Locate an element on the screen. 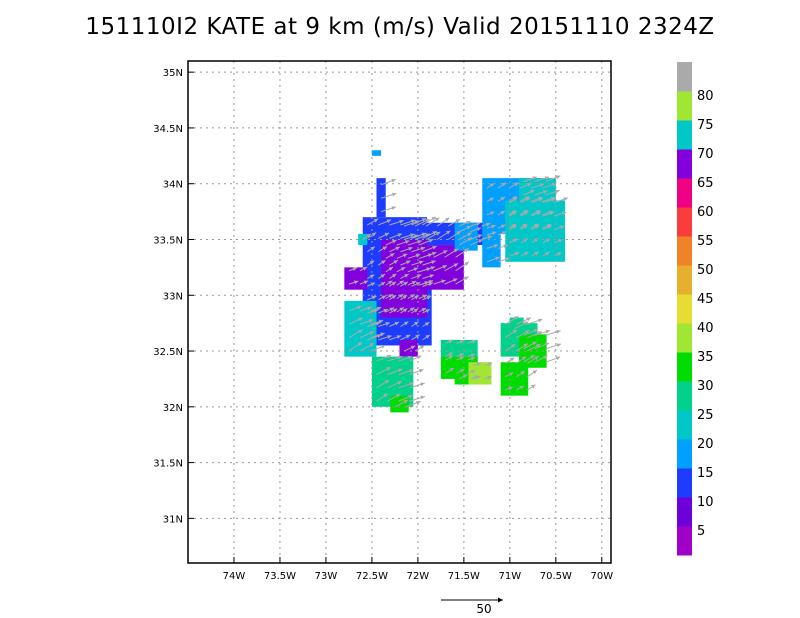  x-tick-label: 74W is located at coordinates (234, 576).